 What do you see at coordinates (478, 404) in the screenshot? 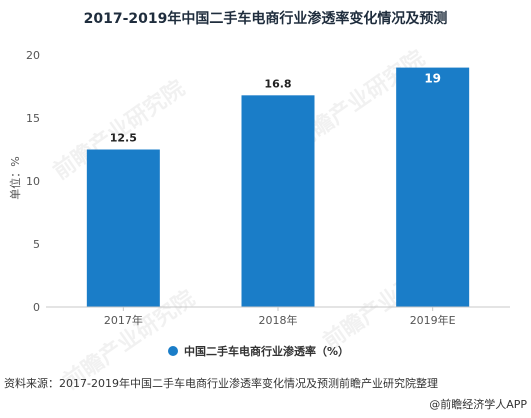
I see `credit-note: @前瞻经济学人APP` at bounding box center [478, 404].